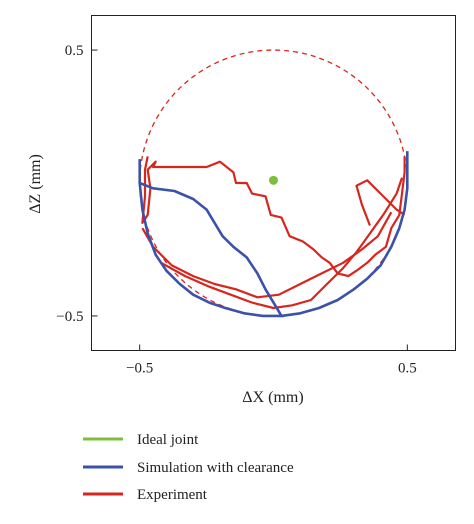  What do you see at coordinates (273, 180) in the screenshot?
I see `ideal-joint-point` at bounding box center [273, 180].